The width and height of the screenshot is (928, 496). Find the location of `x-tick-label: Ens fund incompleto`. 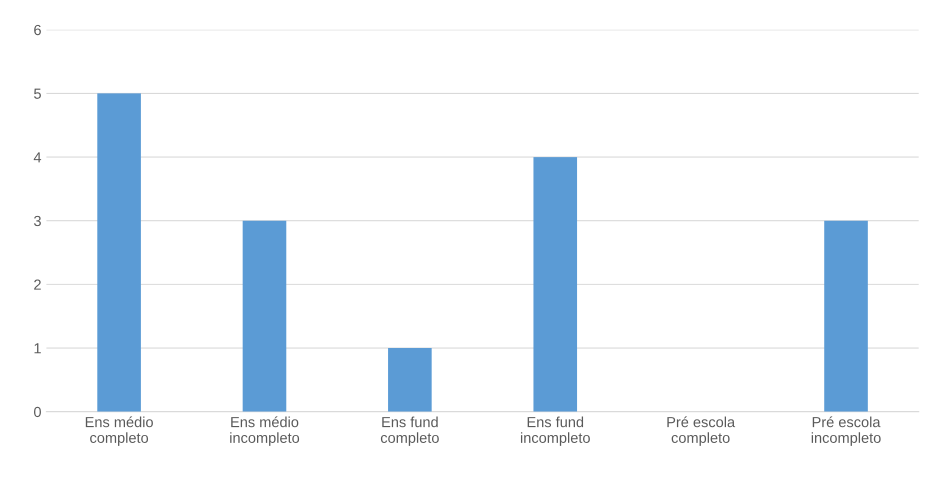

x-tick-label: Ens fund incompleto is located at coordinates (555, 431).